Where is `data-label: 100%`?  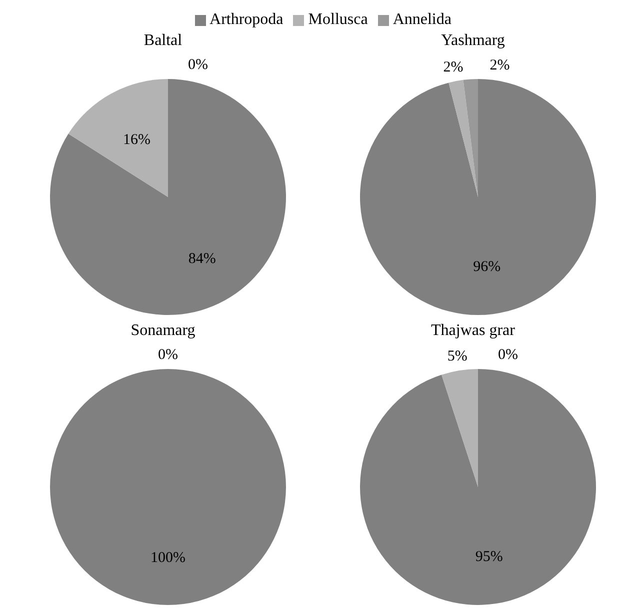 data-label: 100% is located at coordinates (168, 558).